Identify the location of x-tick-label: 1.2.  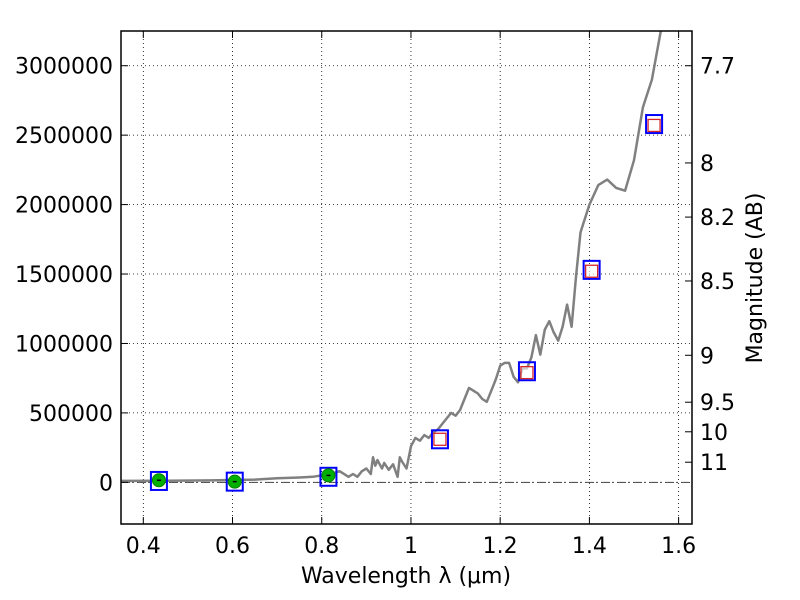
(500, 546).